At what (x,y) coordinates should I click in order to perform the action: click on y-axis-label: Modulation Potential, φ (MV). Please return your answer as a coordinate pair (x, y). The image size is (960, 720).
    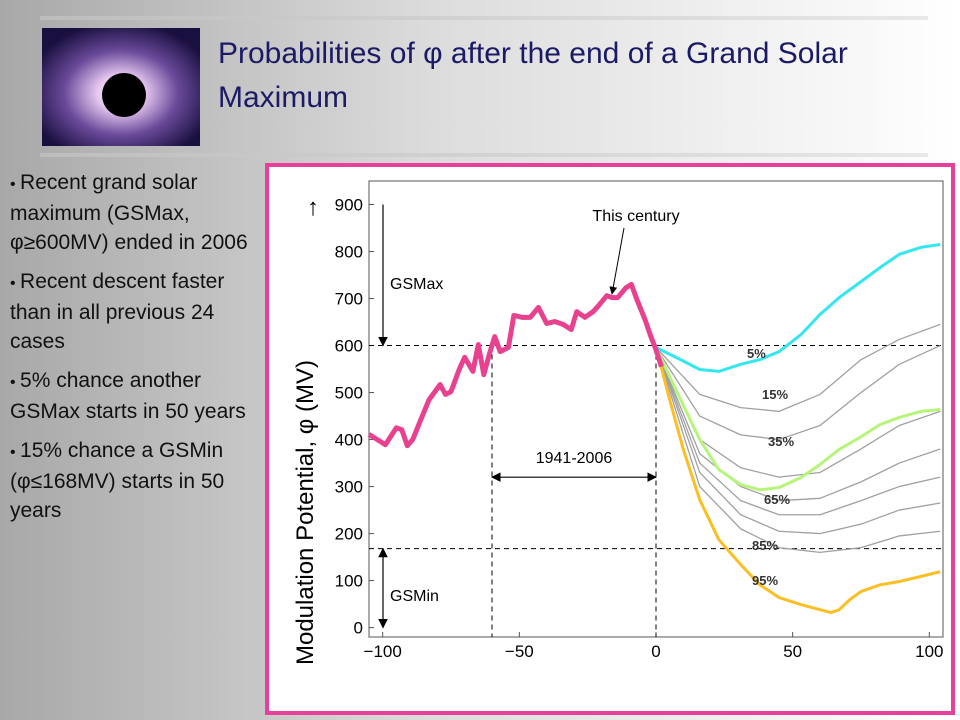
    Looking at the image, I should click on (305, 512).